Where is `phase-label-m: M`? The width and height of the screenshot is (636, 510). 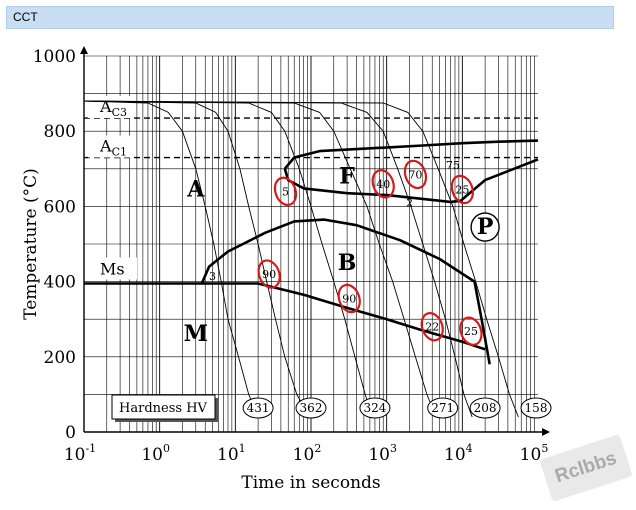 phase-label-m: M is located at coordinates (196, 334).